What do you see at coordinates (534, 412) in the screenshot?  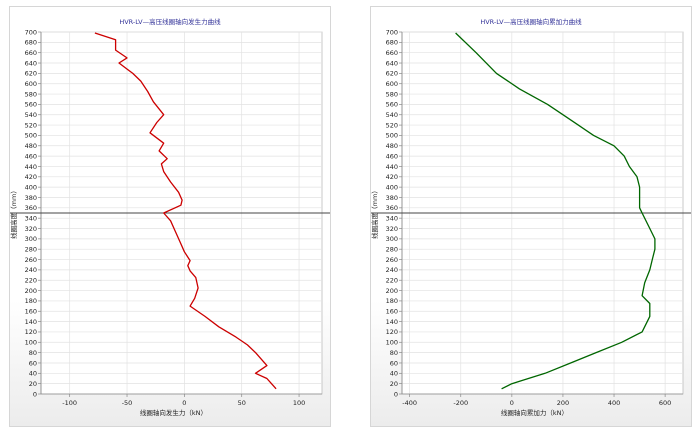 I see `x-axis-label: 线圈轴向累加力（kN）` at bounding box center [534, 412].